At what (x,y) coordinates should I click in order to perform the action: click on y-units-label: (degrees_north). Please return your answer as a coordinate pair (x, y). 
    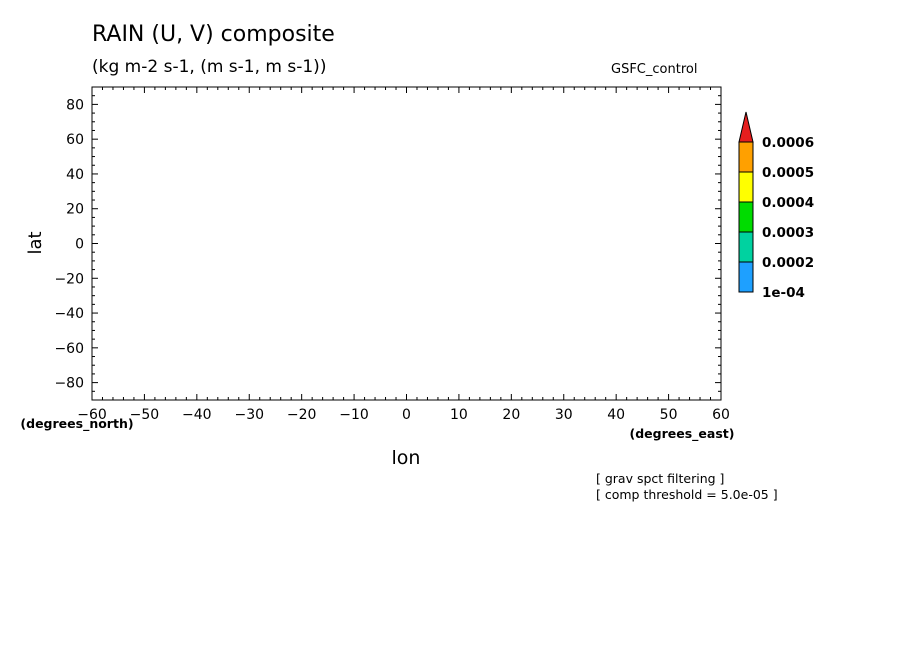
    Looking at the image, I should click on (76, 424).